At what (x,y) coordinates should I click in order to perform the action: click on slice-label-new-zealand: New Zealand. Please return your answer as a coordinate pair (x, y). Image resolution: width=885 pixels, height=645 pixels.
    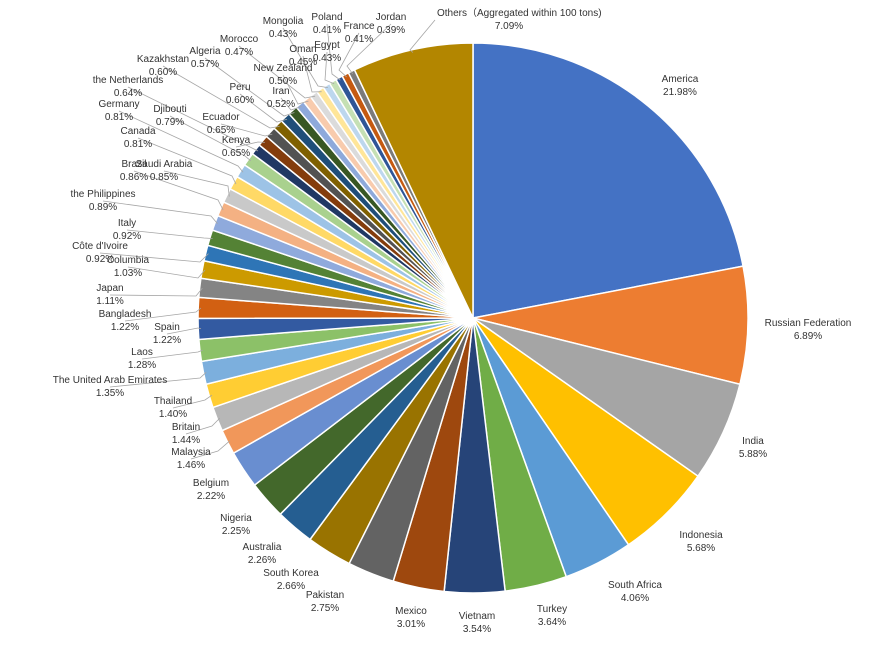
    Looking at the image, I should click on (283, 68).